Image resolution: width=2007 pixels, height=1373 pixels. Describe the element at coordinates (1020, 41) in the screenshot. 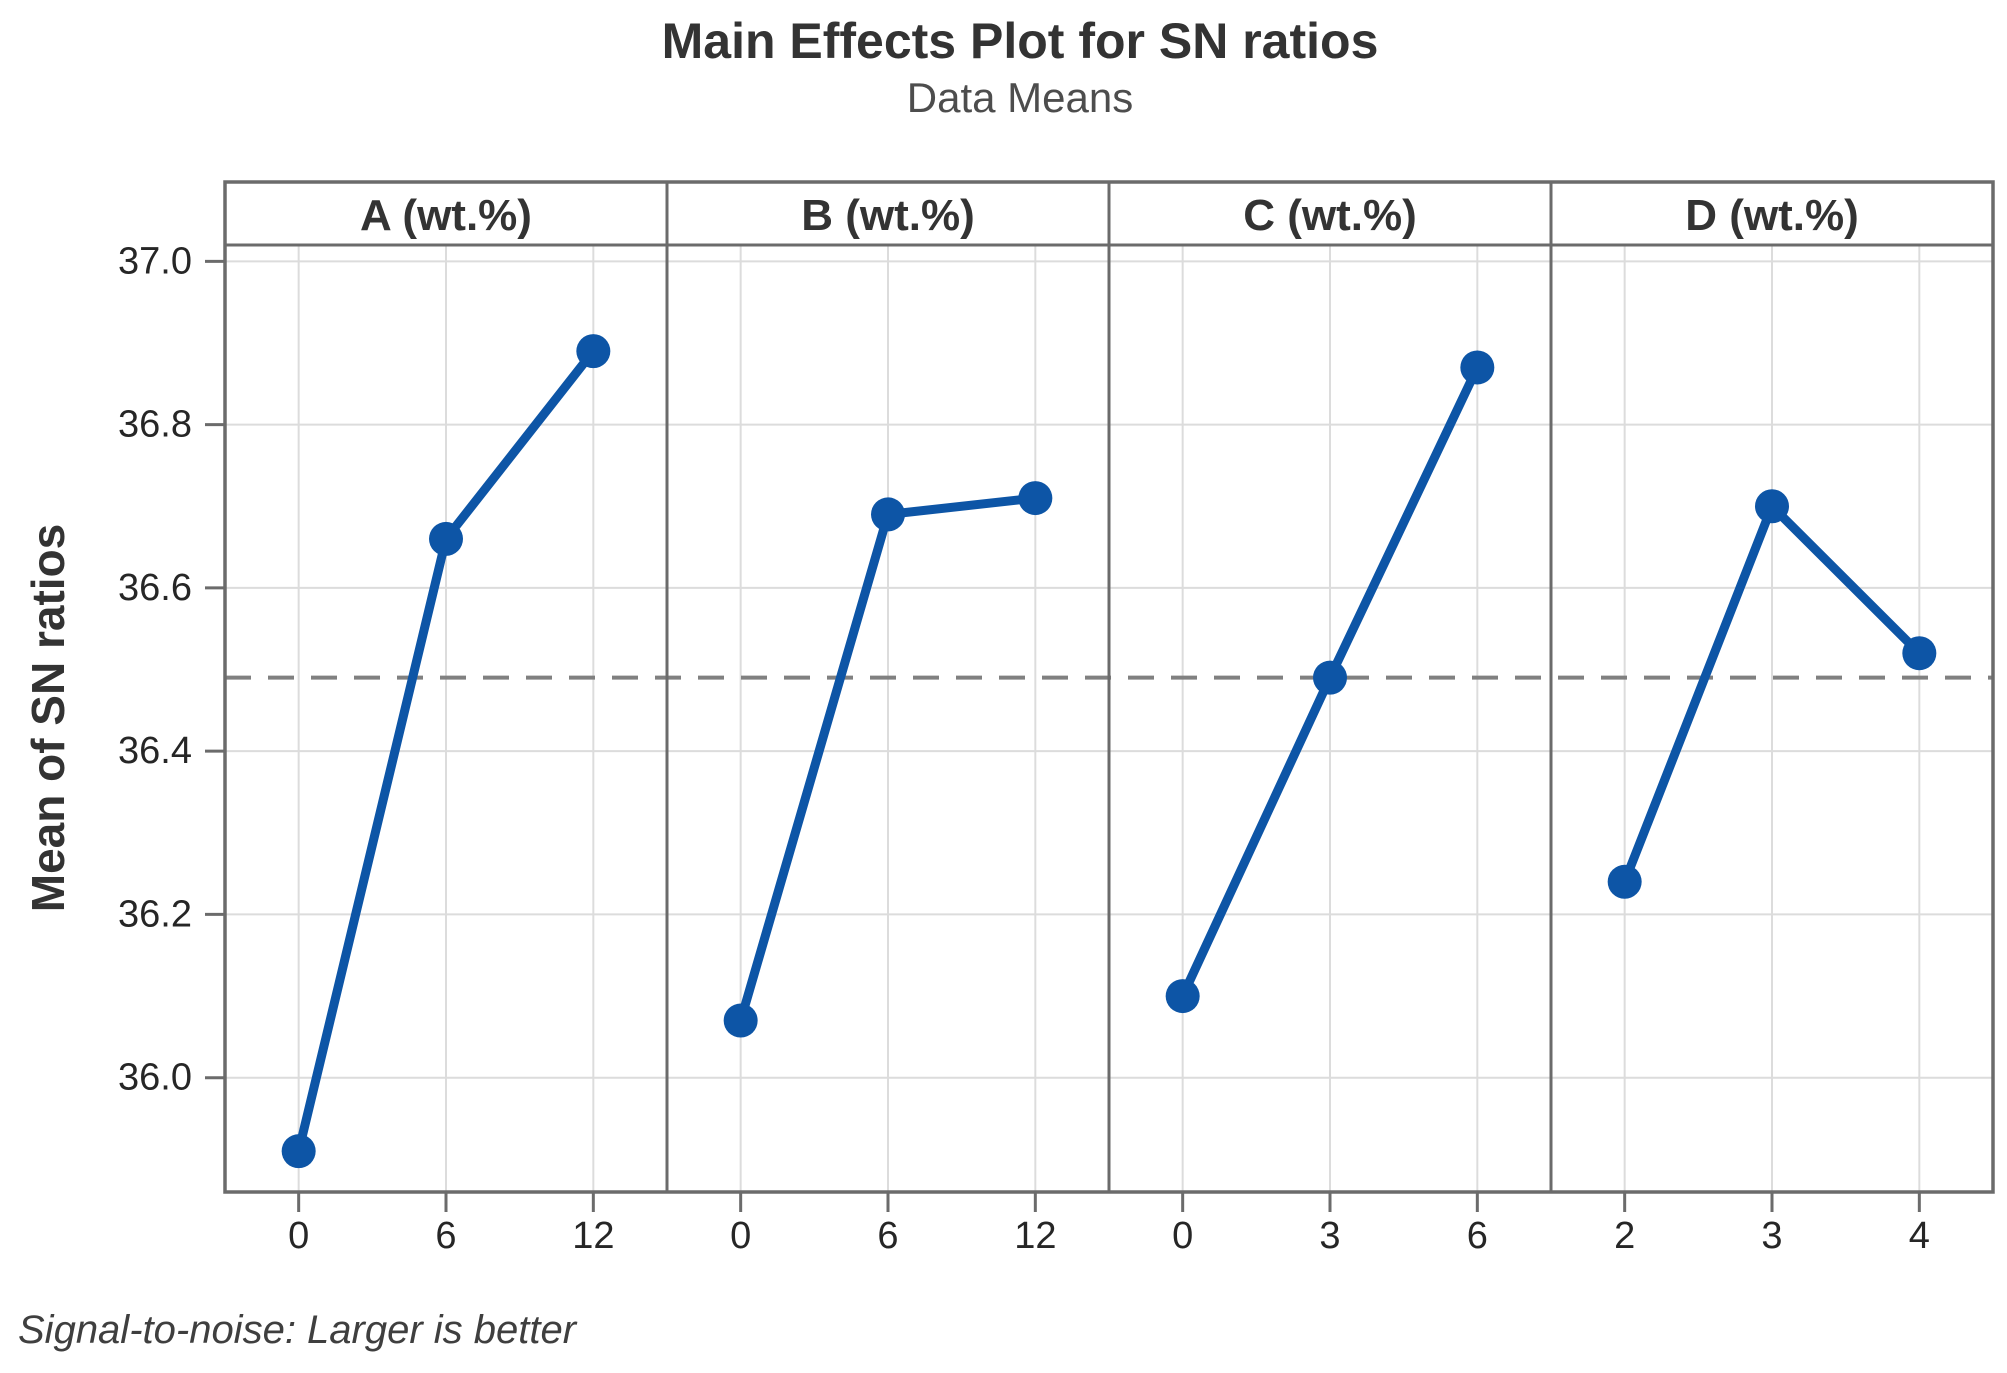

I see `chart-title: Main Effects Plot for SN ratios` at that location.